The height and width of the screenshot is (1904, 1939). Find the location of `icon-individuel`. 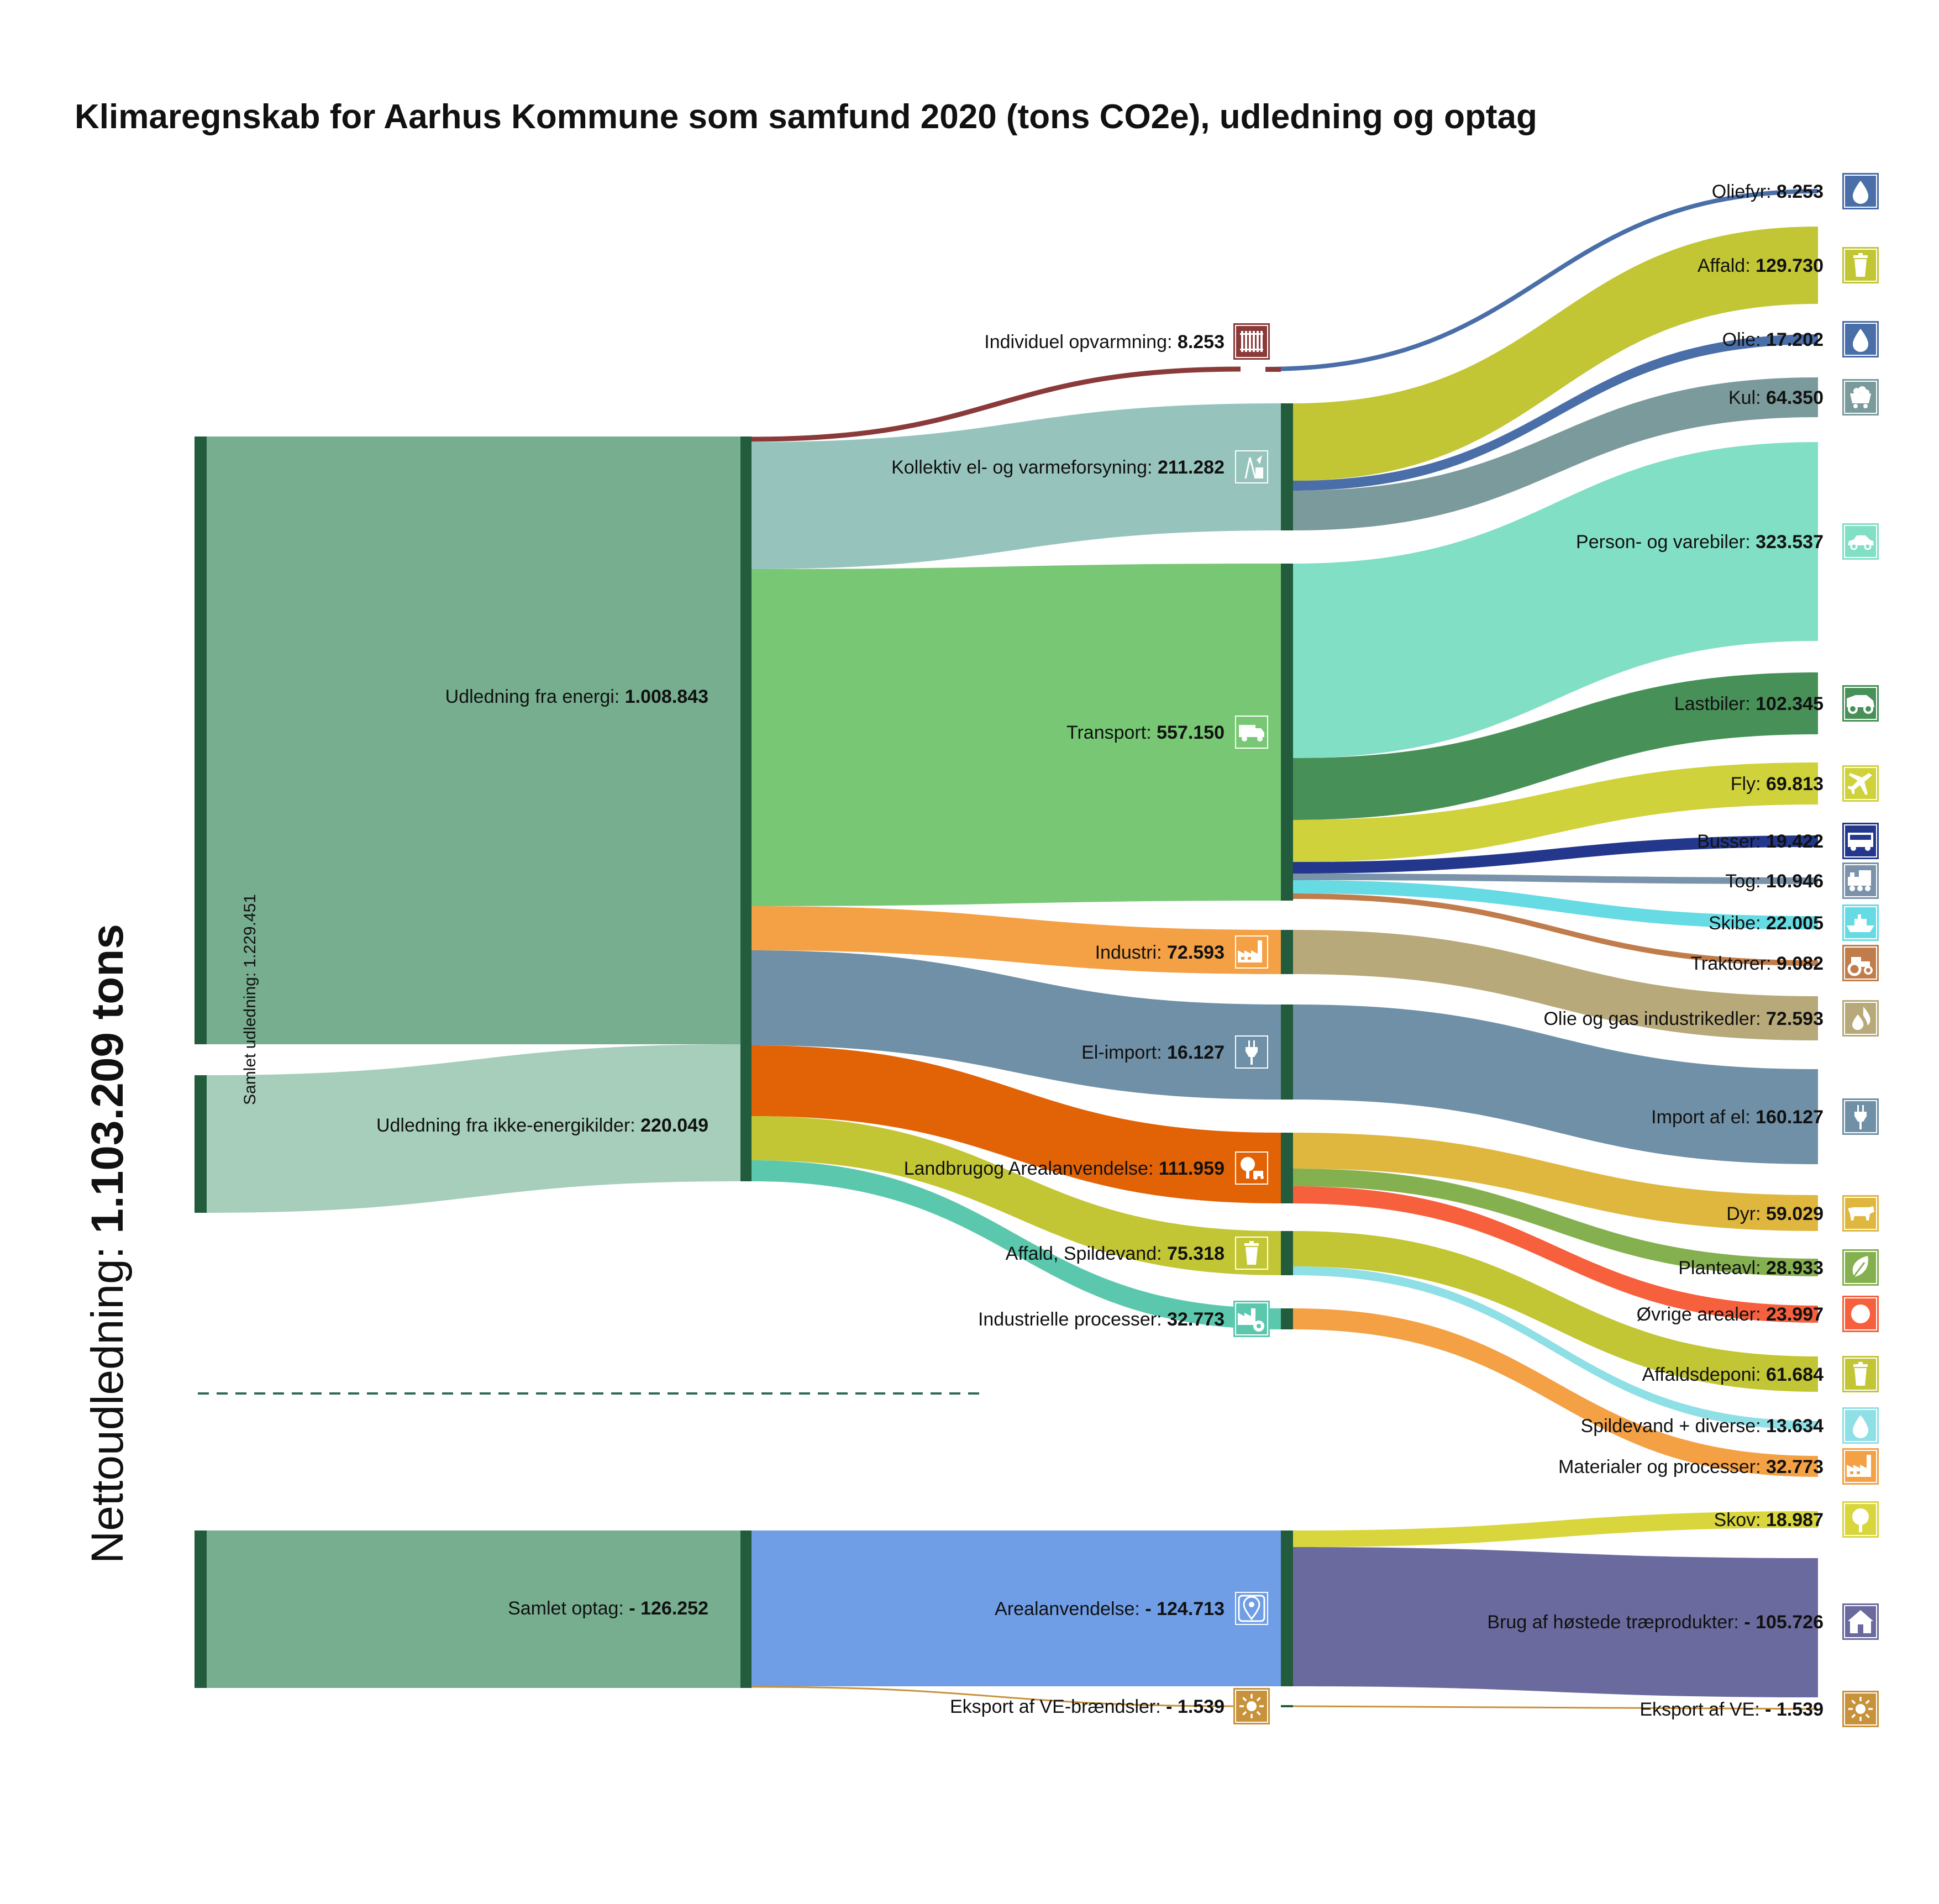

icon-individuel is located at coordinates (1251, 341).